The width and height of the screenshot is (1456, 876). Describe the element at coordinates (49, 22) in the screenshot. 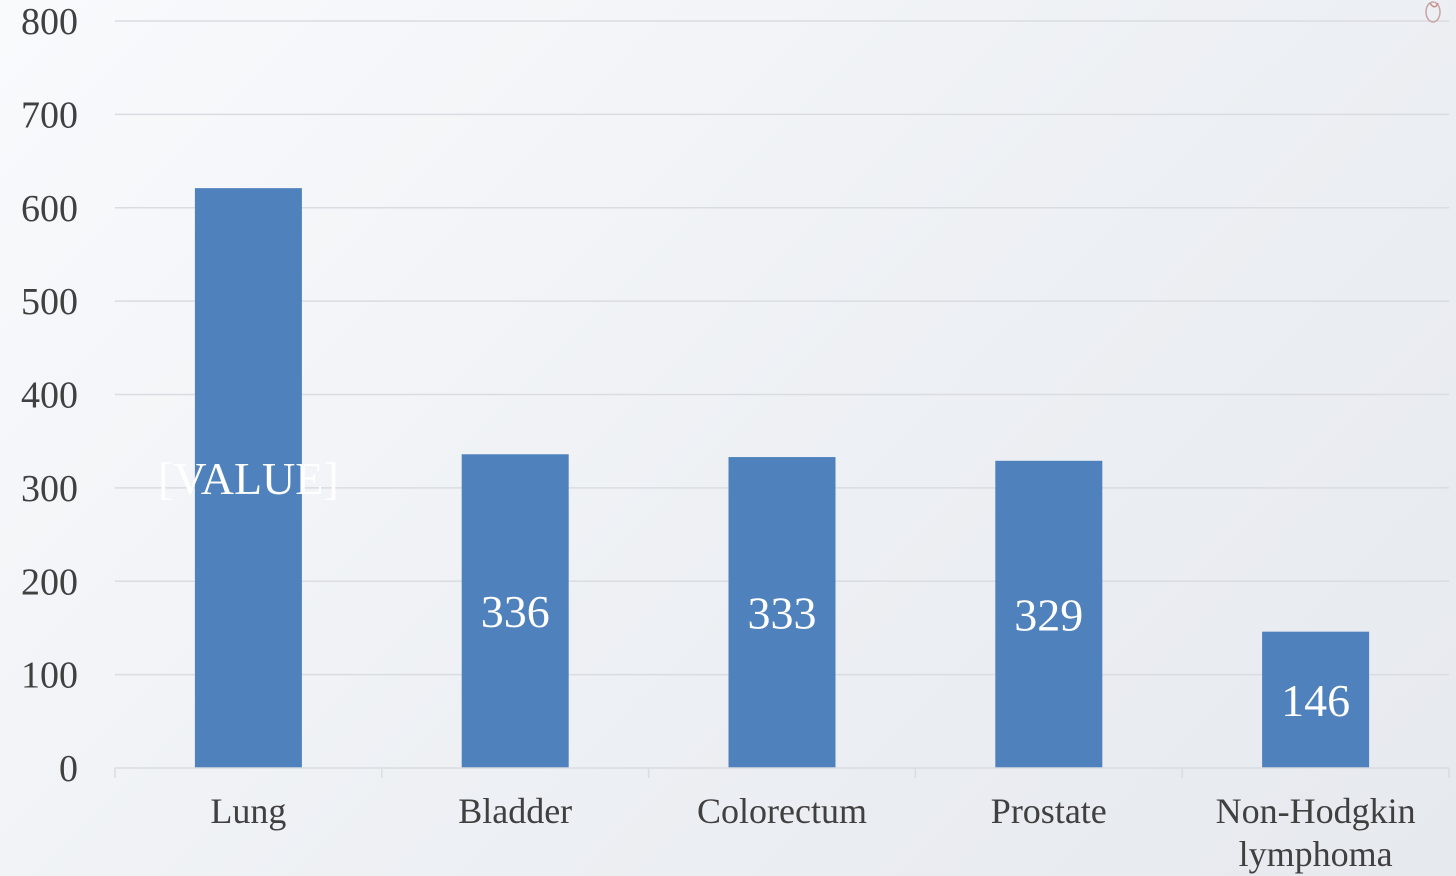

I see `y-tick-label: 800` at that location.